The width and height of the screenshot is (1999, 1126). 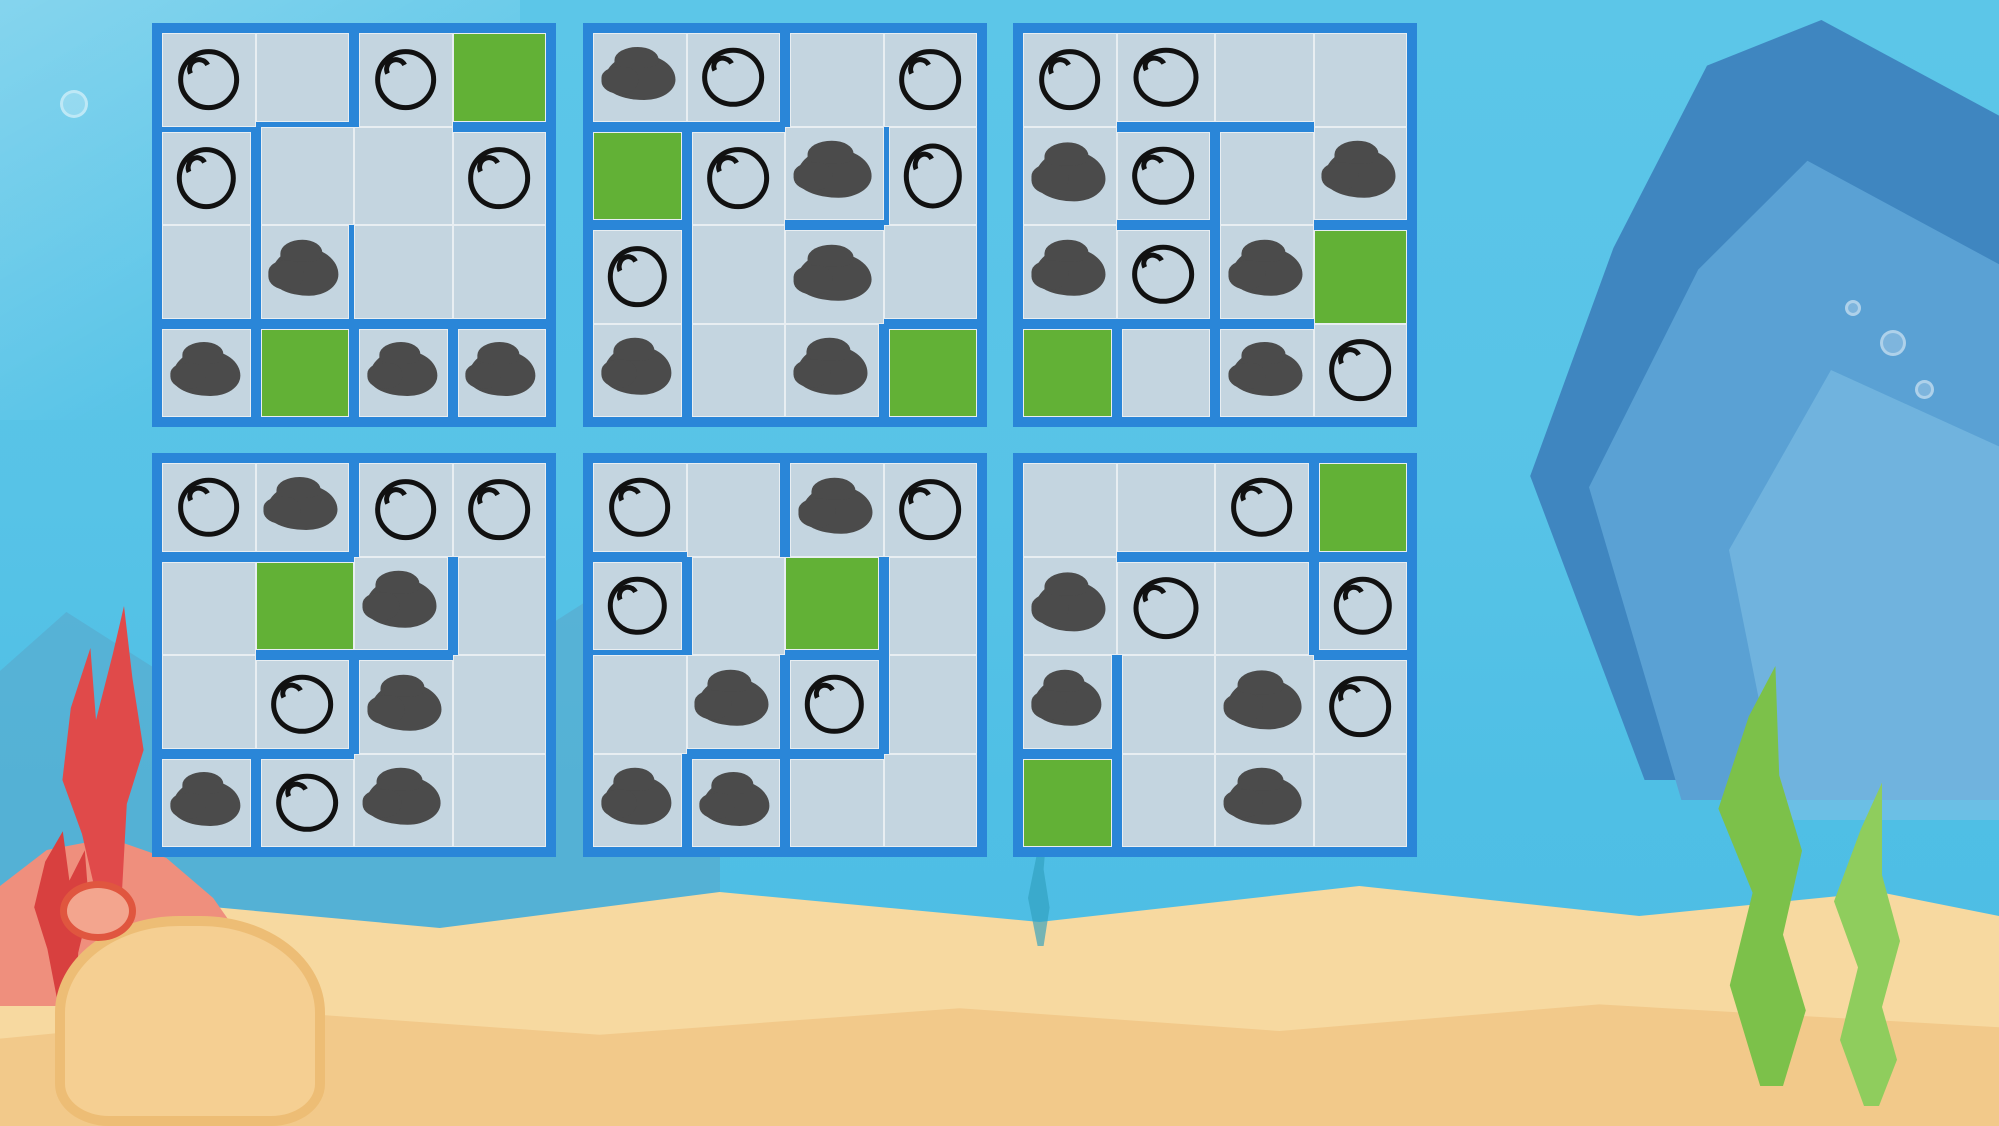 What do you see at coordinates (1362, 274) in the screenshot?
I see `cell-r3-c4-green` at bounding box center [1362, 274].